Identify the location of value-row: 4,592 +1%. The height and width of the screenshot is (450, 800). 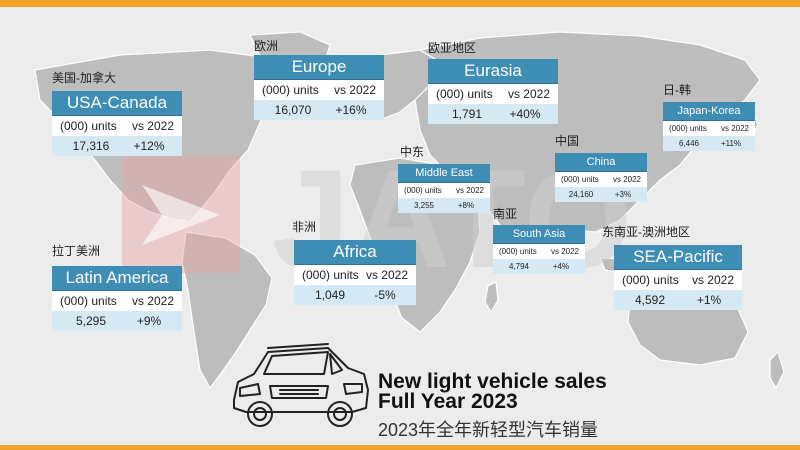
(678, 300).